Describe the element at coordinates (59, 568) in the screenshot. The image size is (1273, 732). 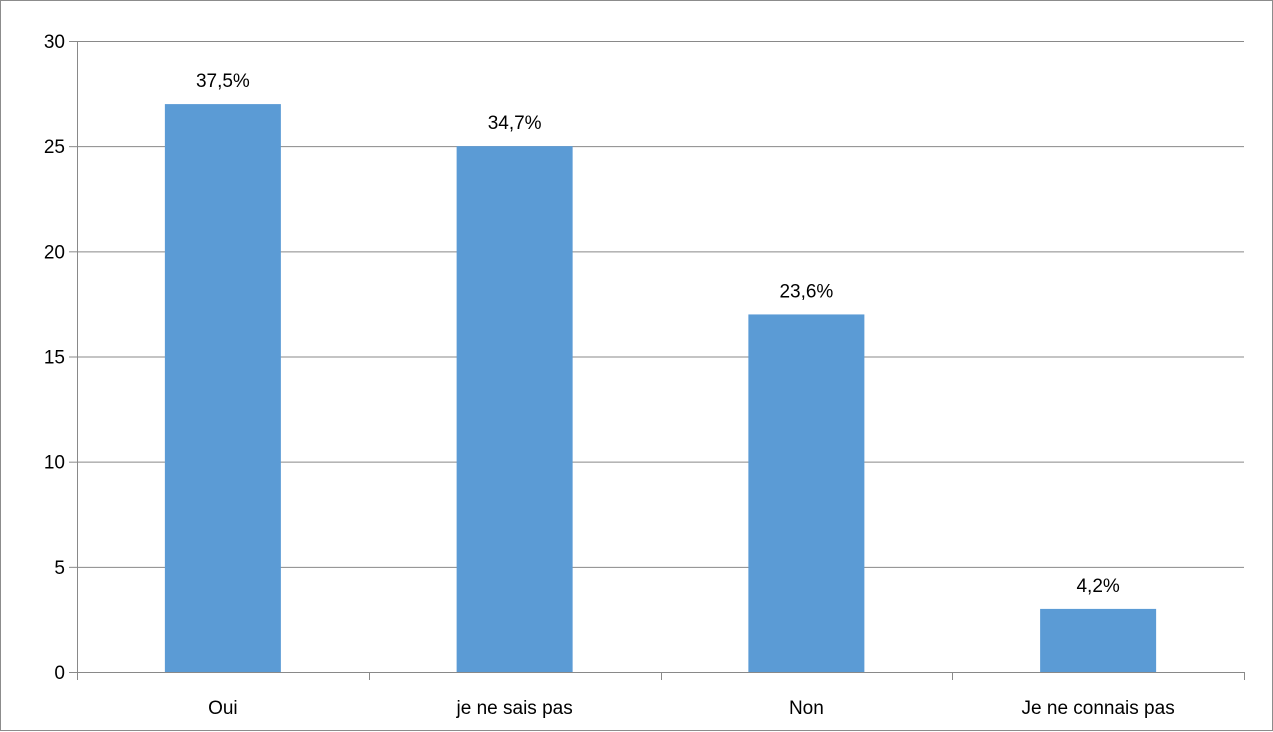
I see `y-tick-label: 5` at that location.